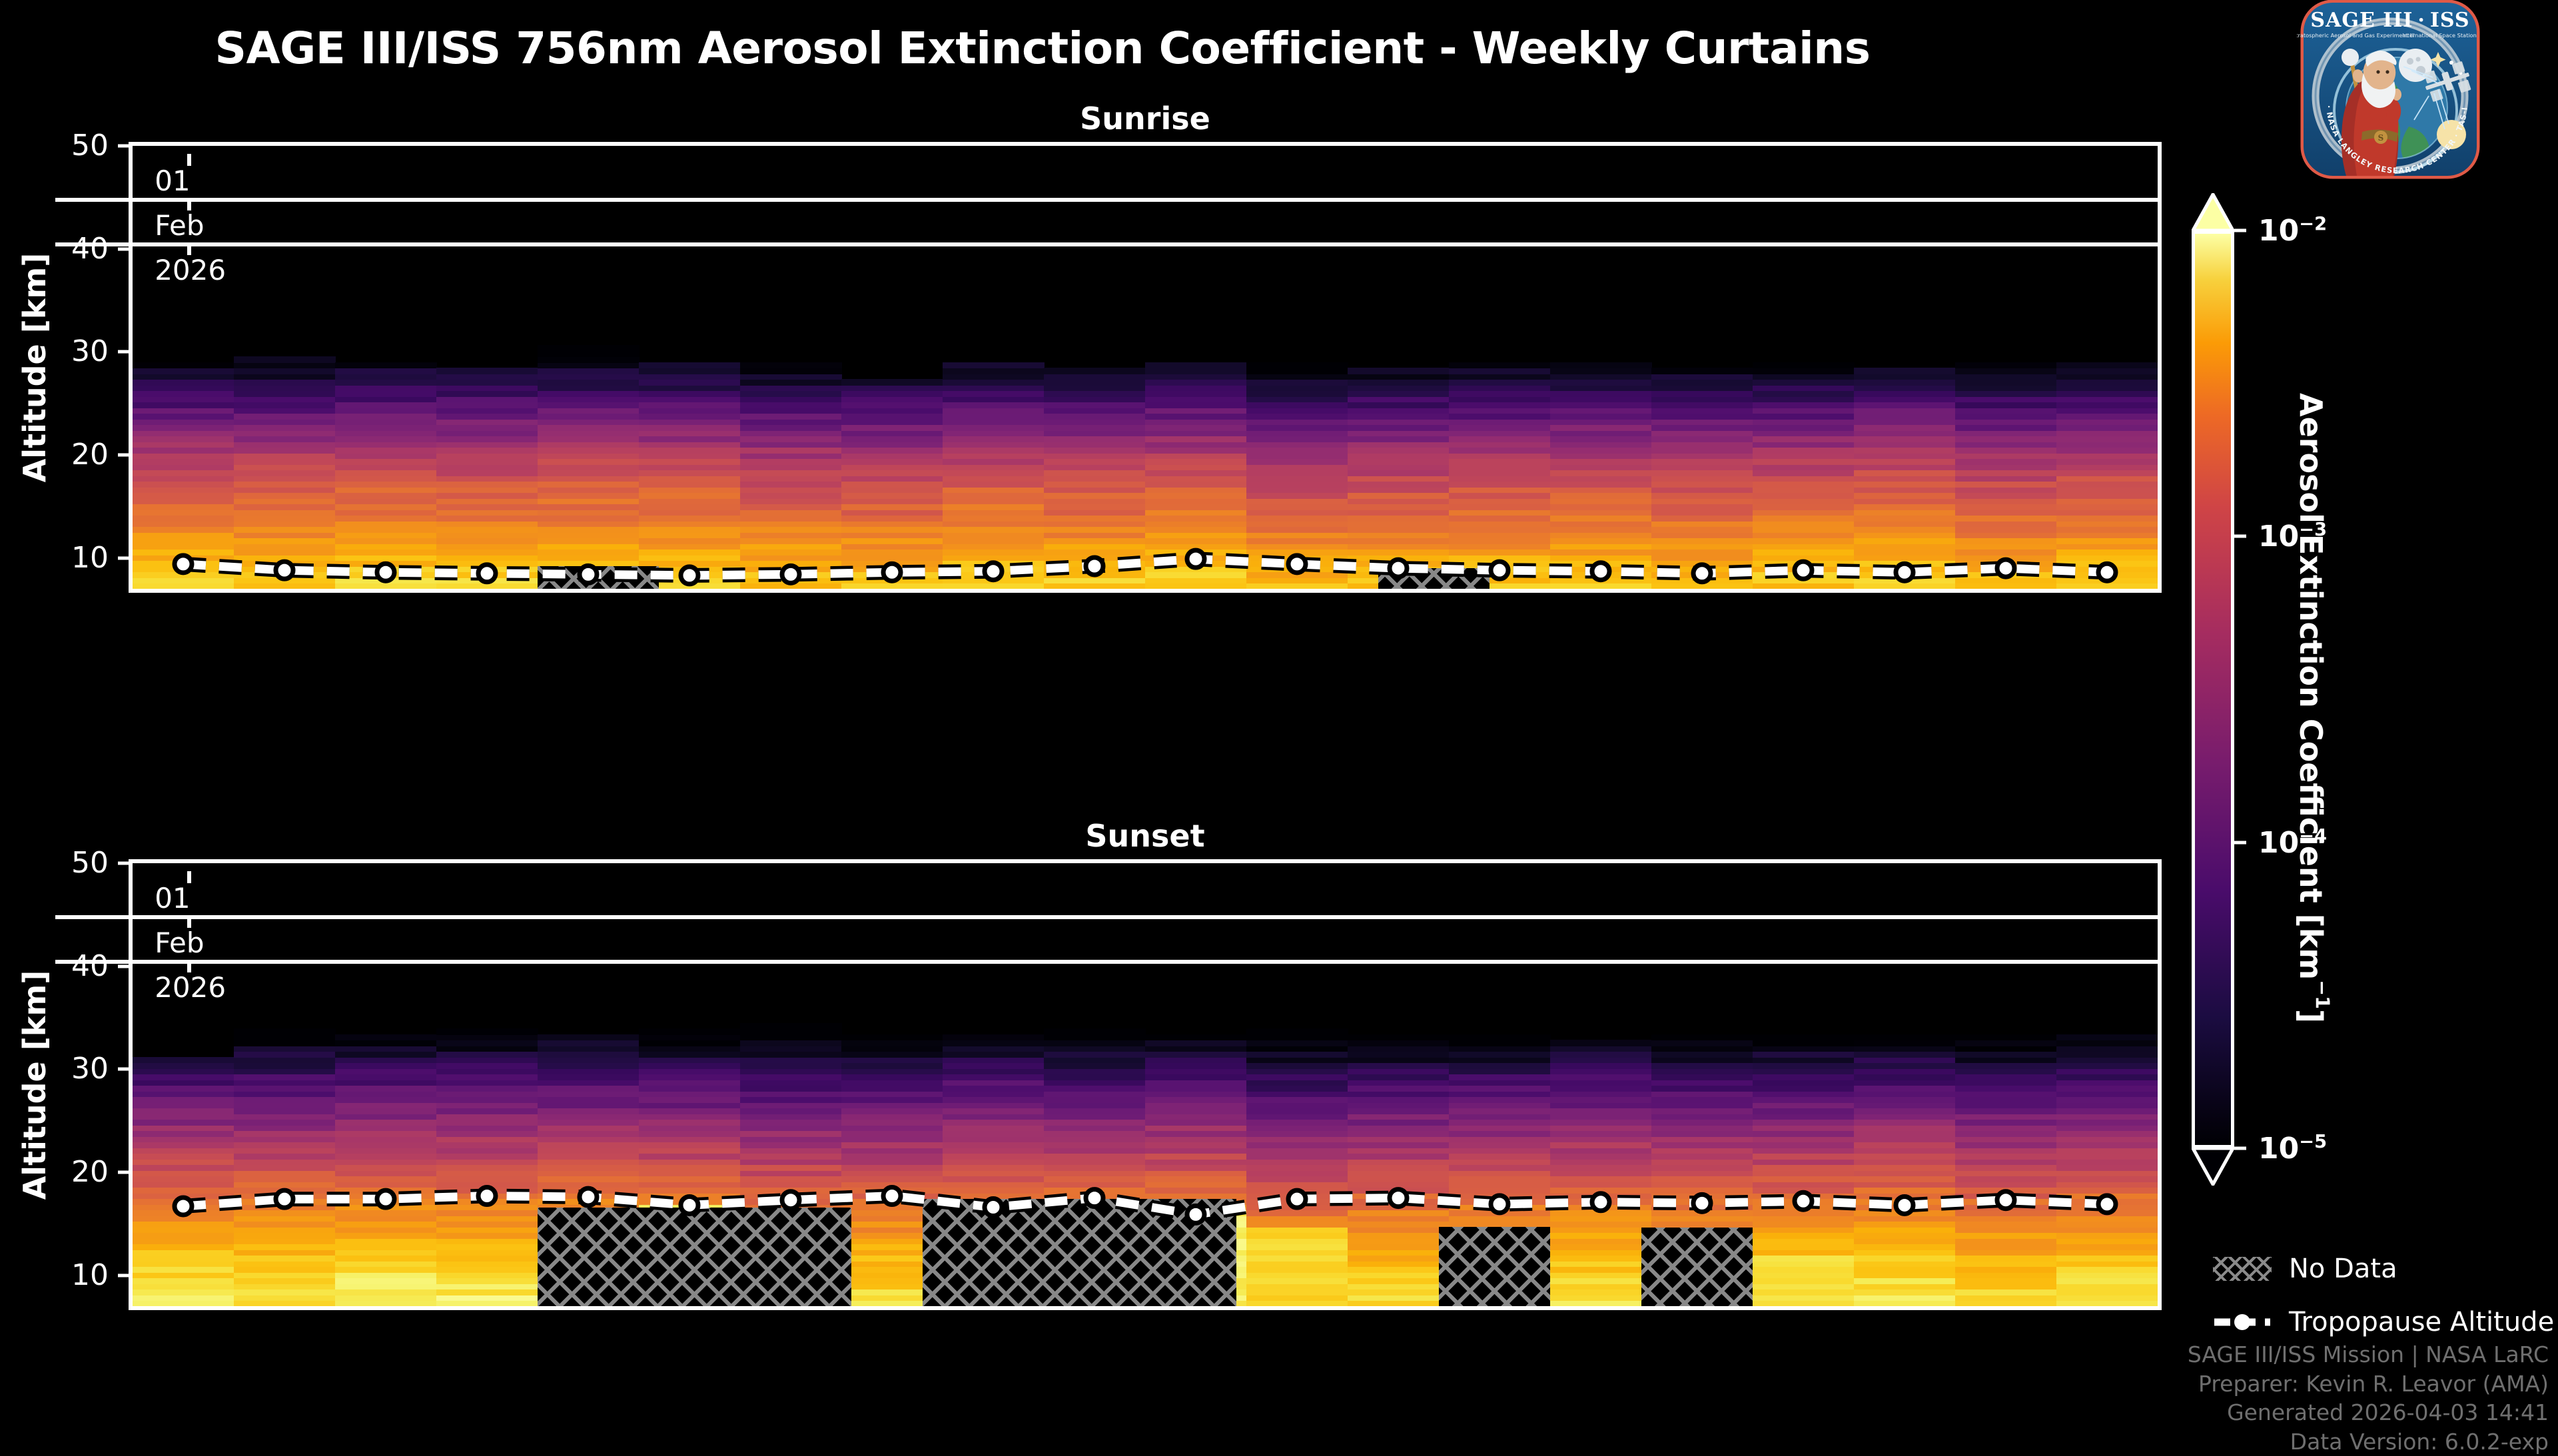  What do you see at coordinates (1434, 578) in the screenshot?
I see `no-data-region` at bounding box center [1434, 578].